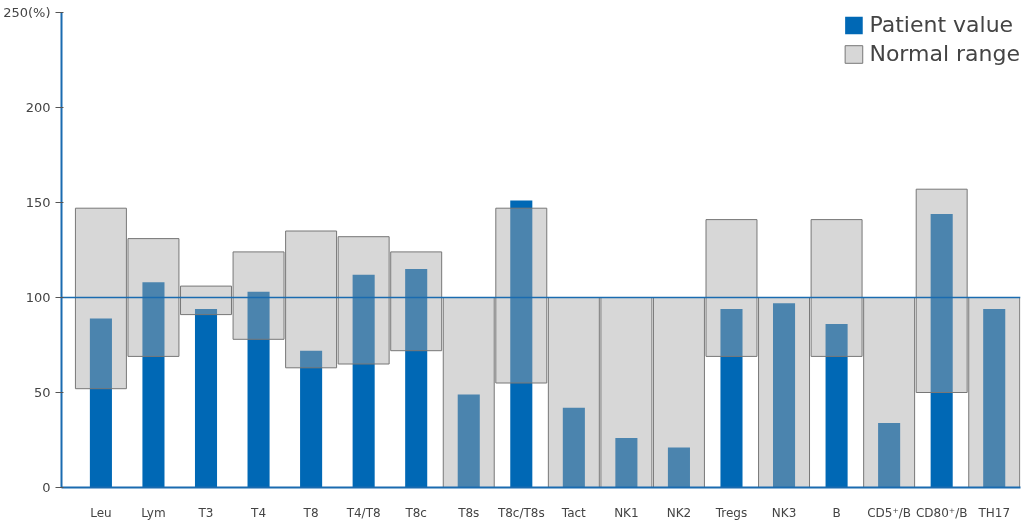  What do you see at coordinates (679, 512) in the screenshot?
I see `x-tick-label: NK2` at bounding box center [679, 512].